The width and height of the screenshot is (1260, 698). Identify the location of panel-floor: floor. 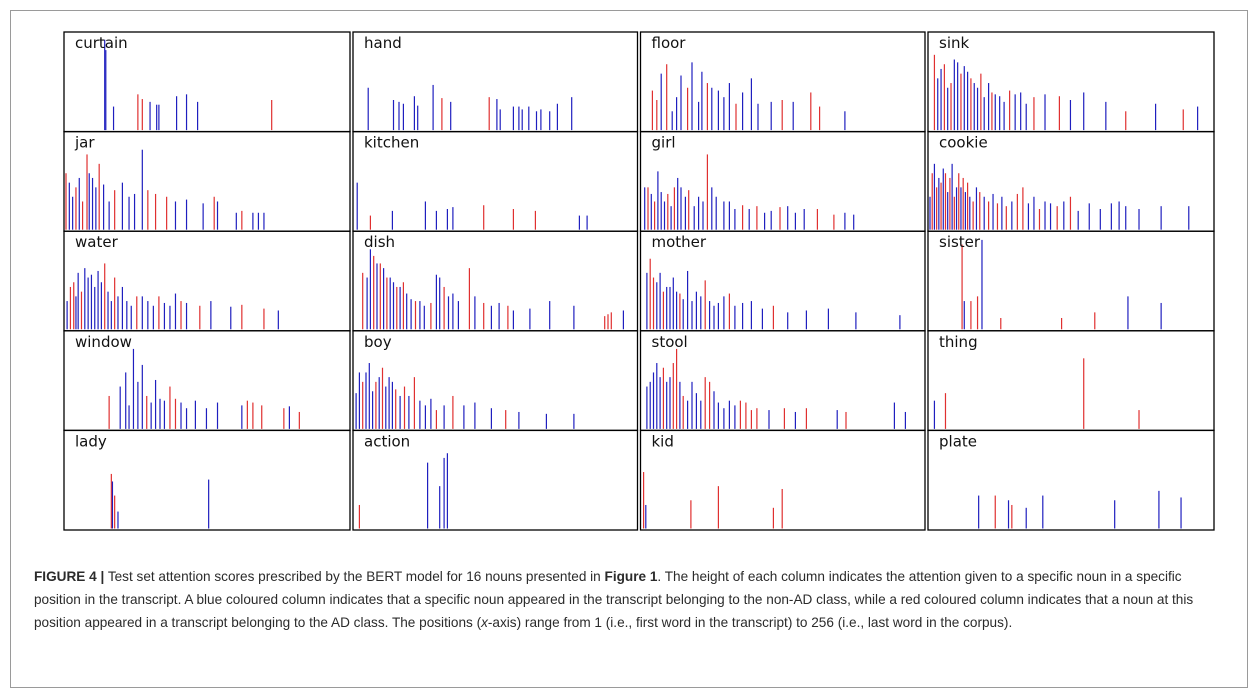
(782, 82).